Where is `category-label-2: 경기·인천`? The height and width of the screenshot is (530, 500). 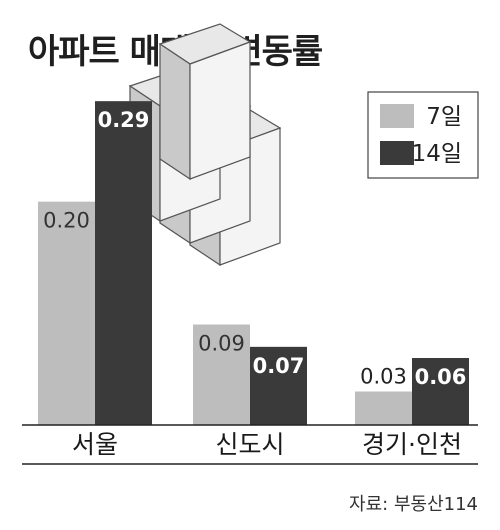 category-label-2: 경기·인천 is located at coordinates (412, 444).